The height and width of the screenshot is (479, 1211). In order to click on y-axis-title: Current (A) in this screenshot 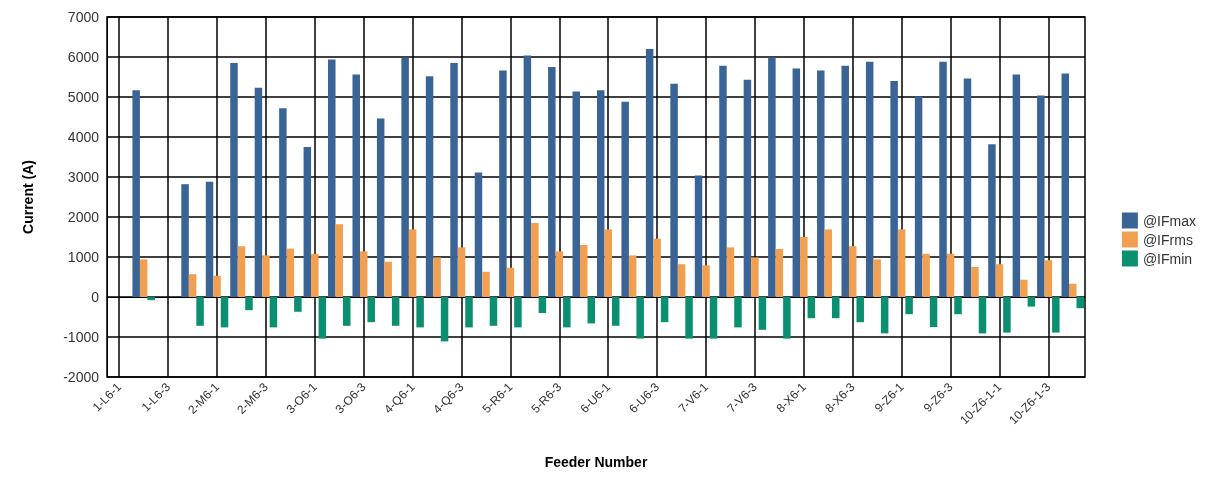, I will do `click(28, 197)`.